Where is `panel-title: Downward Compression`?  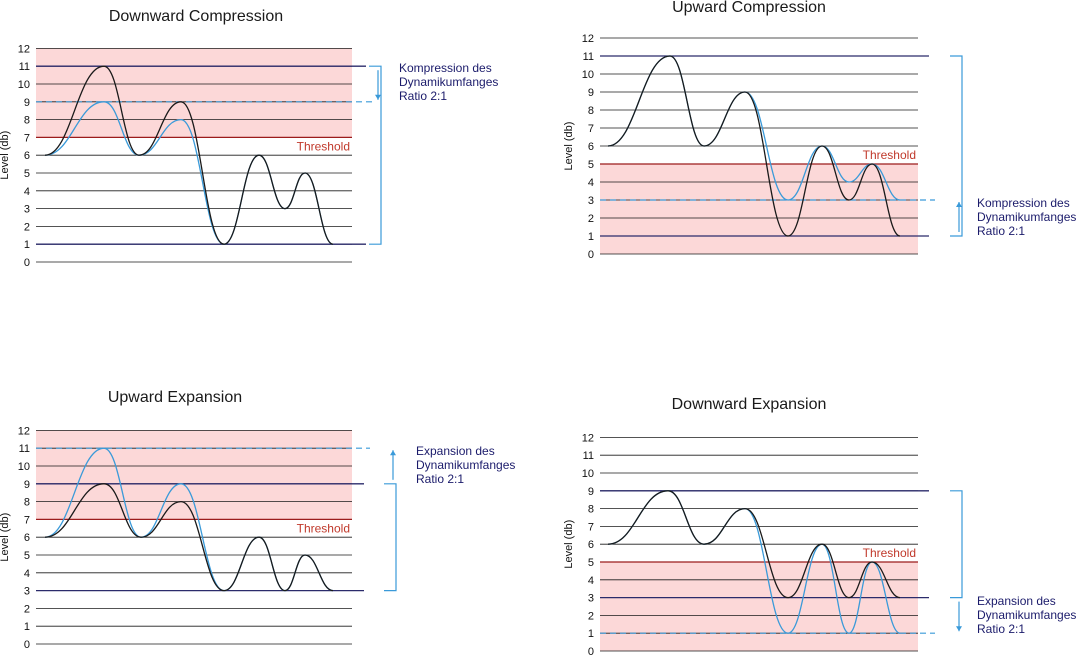 panel-title: Downward Compression is located at coordinates (196, 16).